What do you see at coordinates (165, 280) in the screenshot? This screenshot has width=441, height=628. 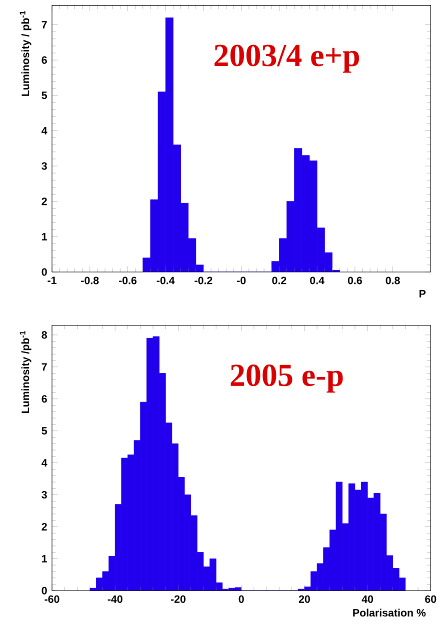 I see `x-tick-label: -0.4` at bounding box center [165, 280].